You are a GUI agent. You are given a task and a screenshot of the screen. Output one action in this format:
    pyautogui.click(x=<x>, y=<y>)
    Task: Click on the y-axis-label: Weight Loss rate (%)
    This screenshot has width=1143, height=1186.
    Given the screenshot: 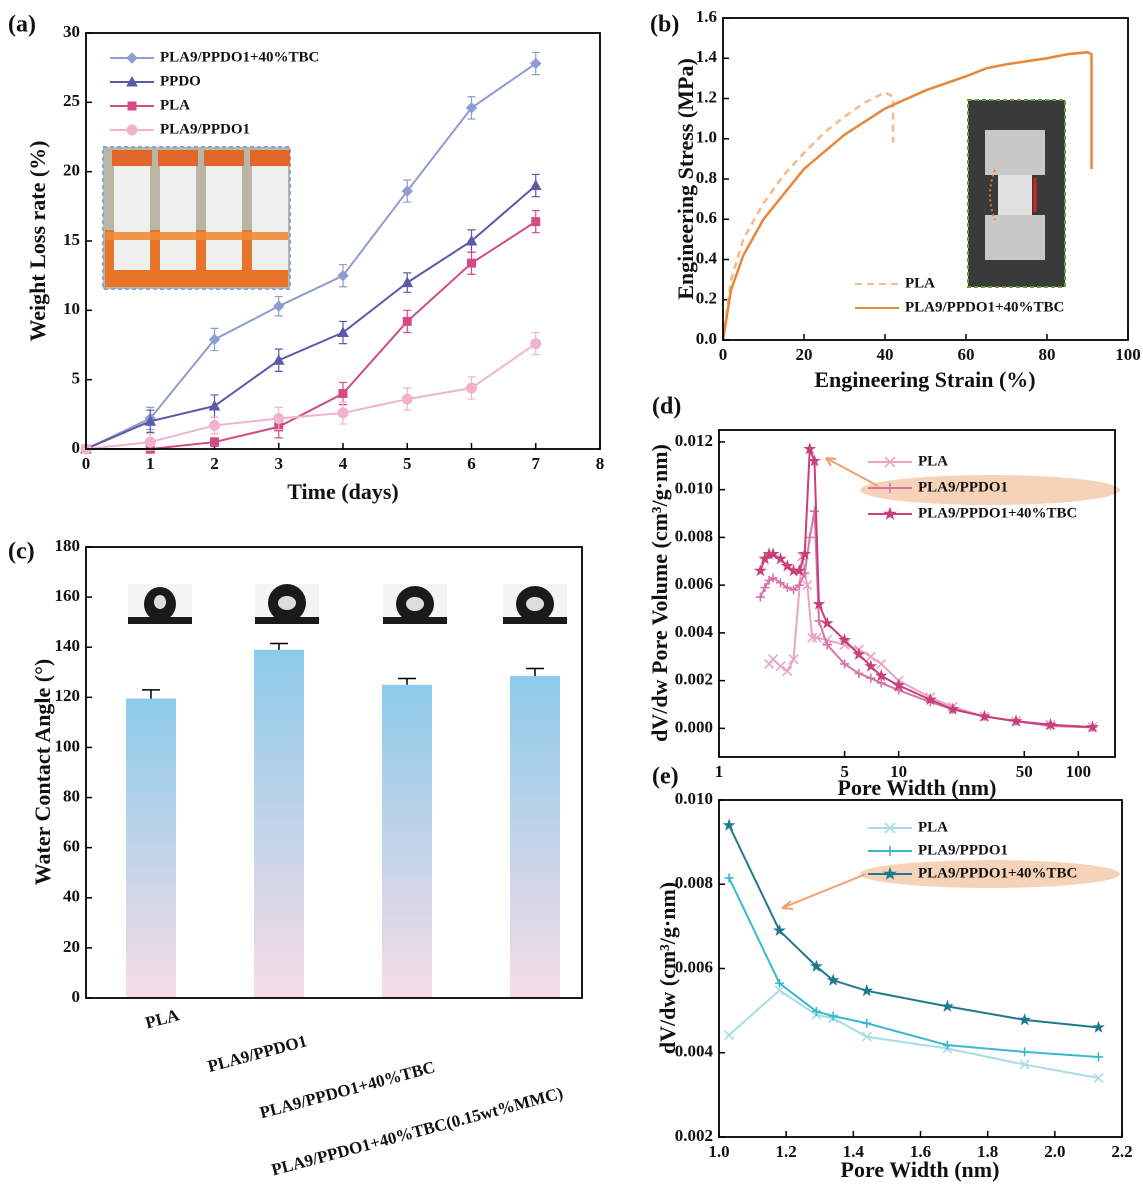 What is the action you would take?
    pyautogui.click(x=37, y=240)
    